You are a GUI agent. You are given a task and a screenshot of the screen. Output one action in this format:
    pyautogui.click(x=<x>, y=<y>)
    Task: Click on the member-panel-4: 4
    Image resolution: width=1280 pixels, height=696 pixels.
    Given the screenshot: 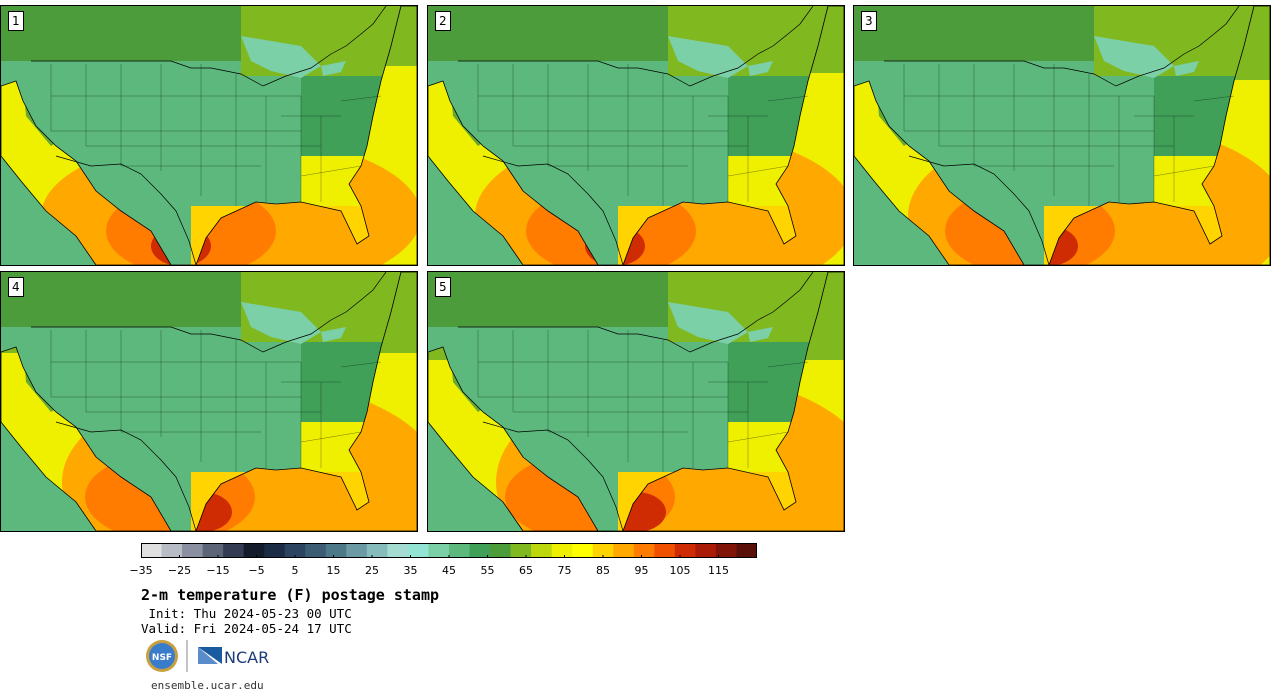 What is the action you would take?
    pyautogui.click(x=209, y=401)
    